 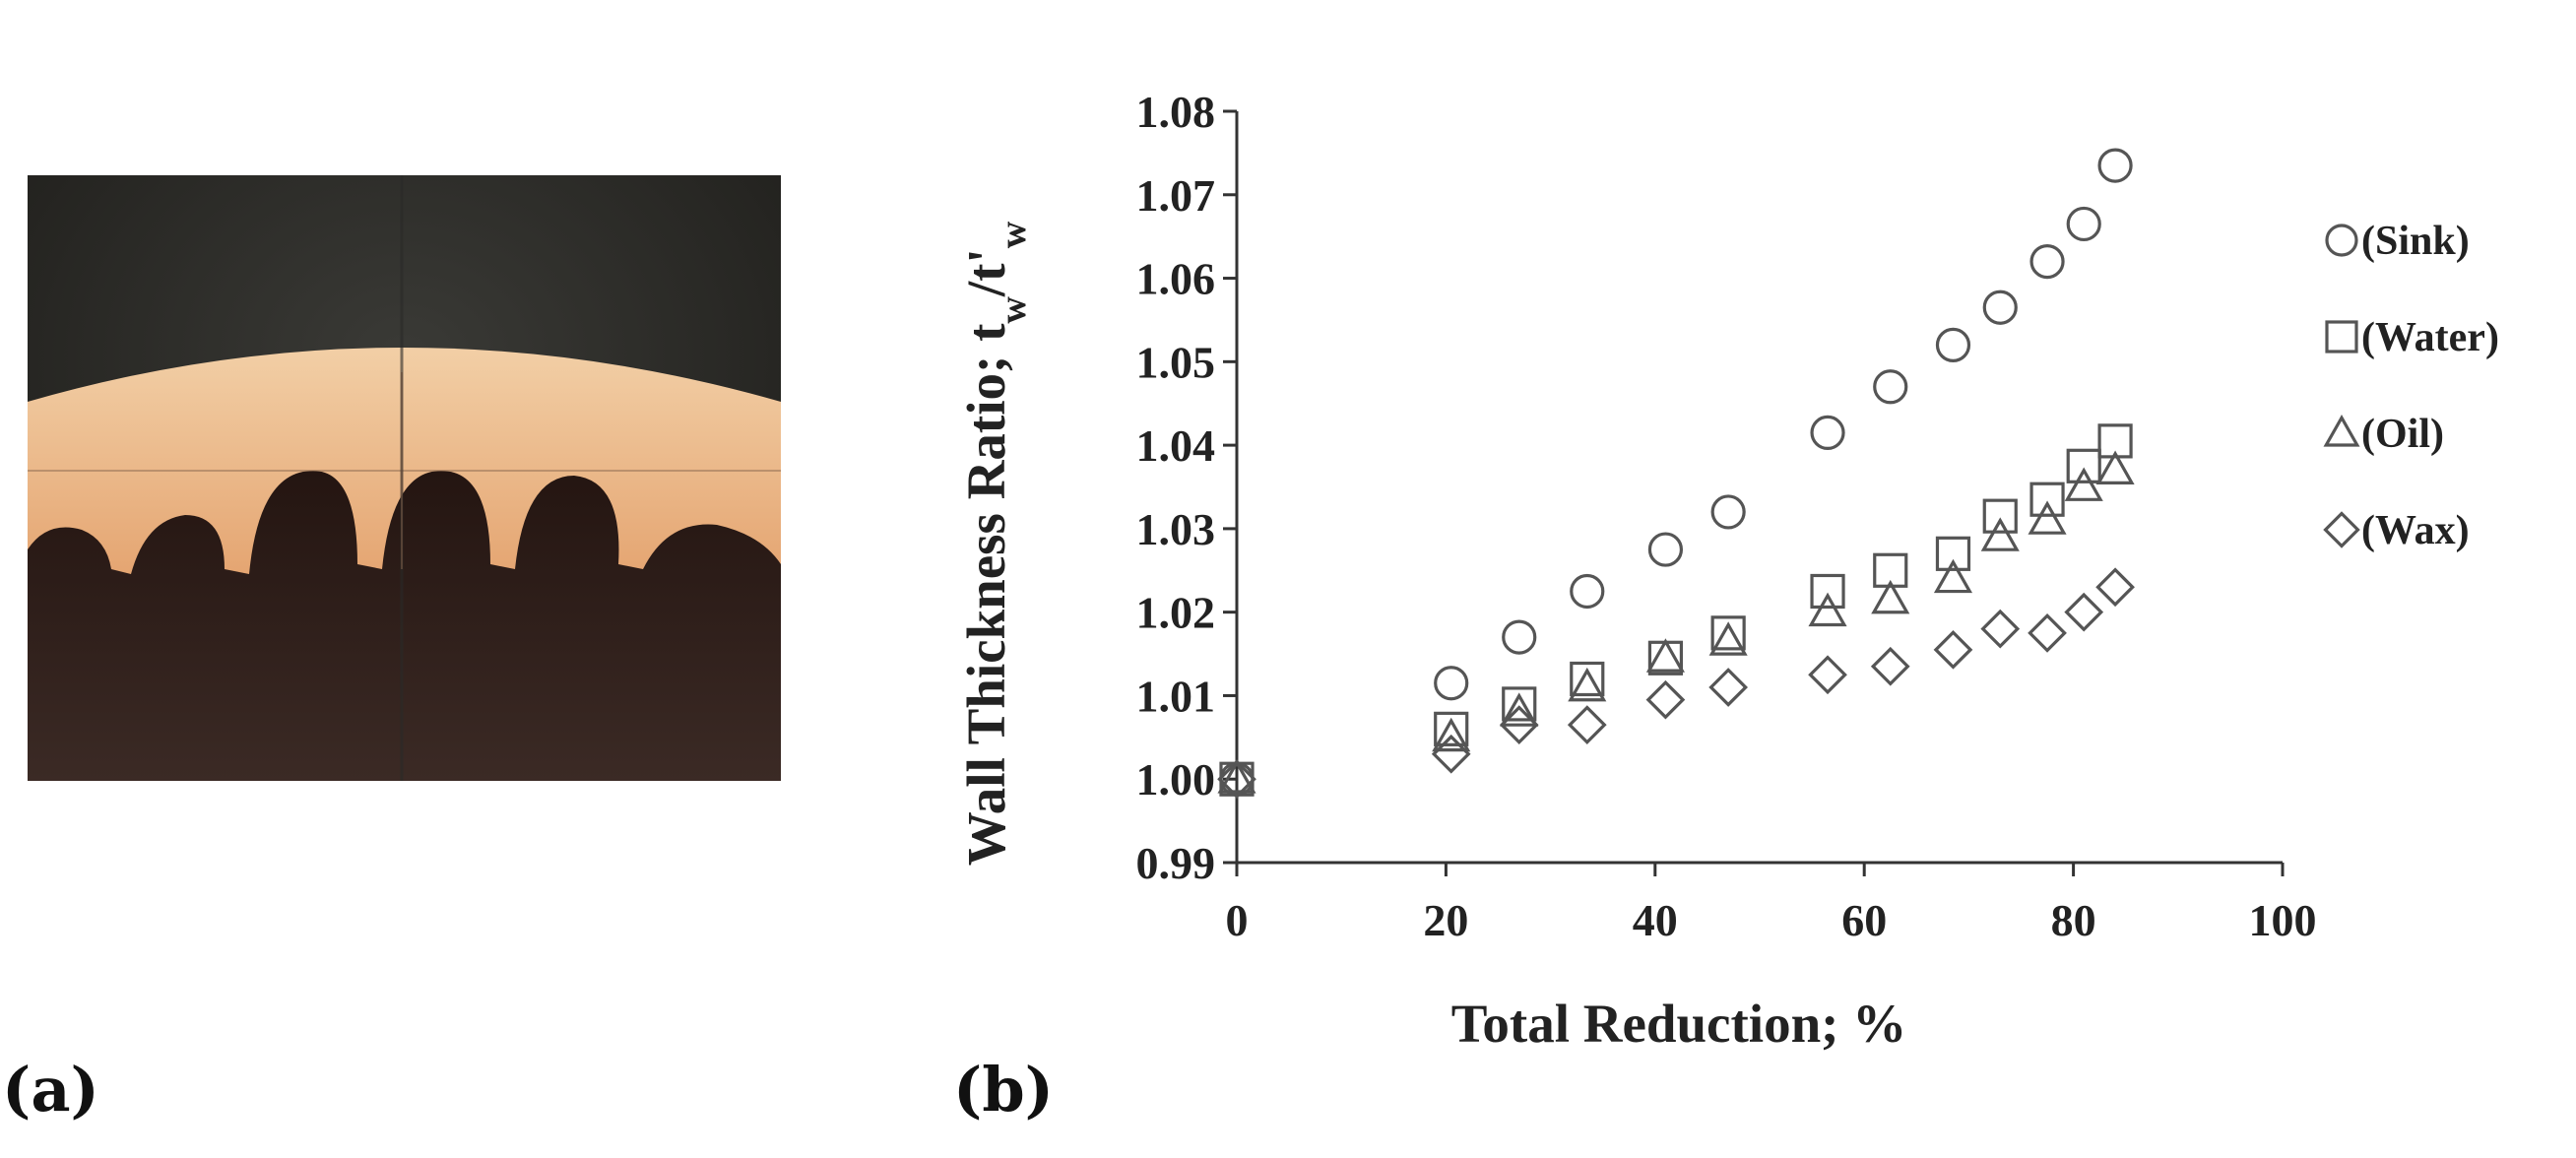 What do you see at coordinates (2402, 434) in the screenshot?
I see `legend-label-triangle: (Oil)` at bounding box center [2402, 434].